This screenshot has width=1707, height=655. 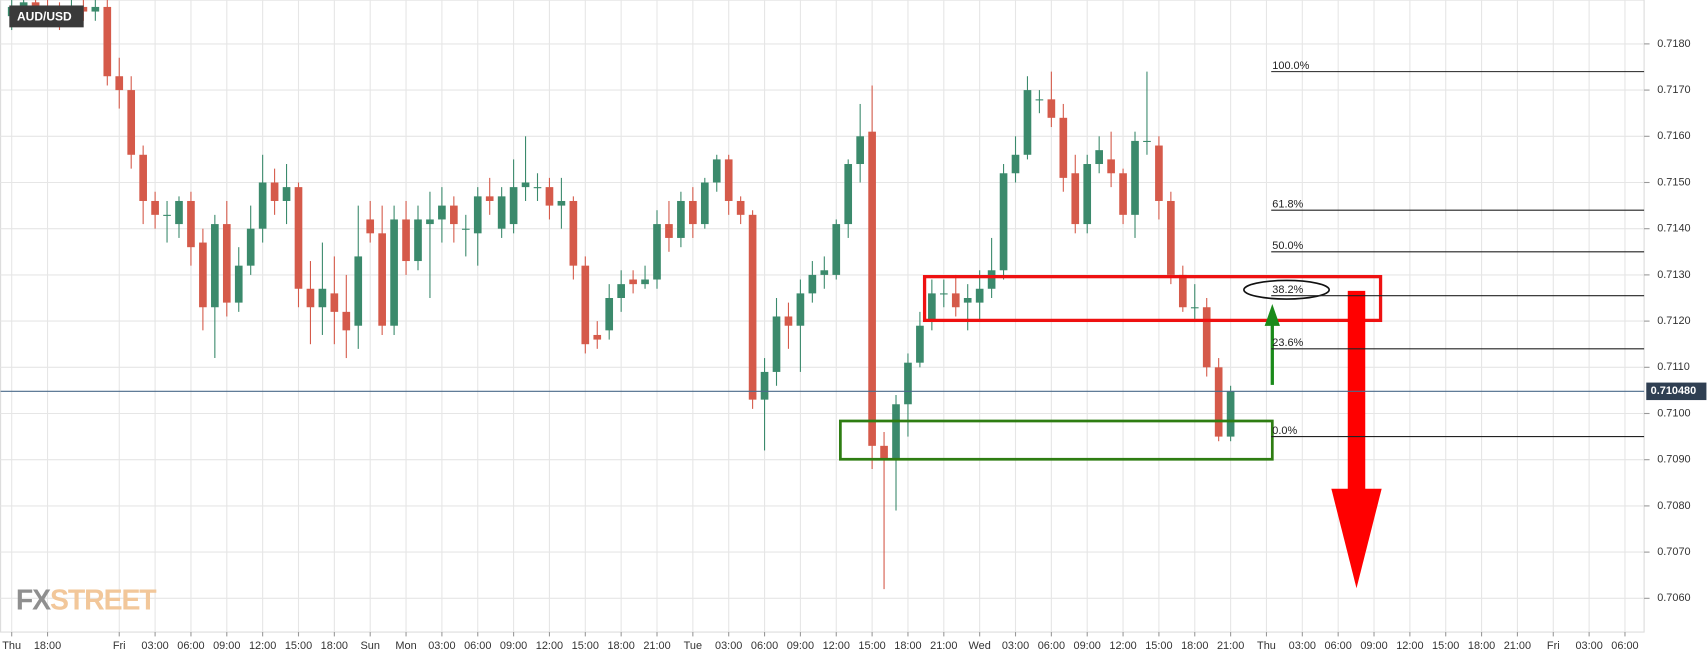 What do you see at coordinates (1356, 390) in the screenshot?
I see `down-arrow-shaft` at bounding box center [1356, 390].